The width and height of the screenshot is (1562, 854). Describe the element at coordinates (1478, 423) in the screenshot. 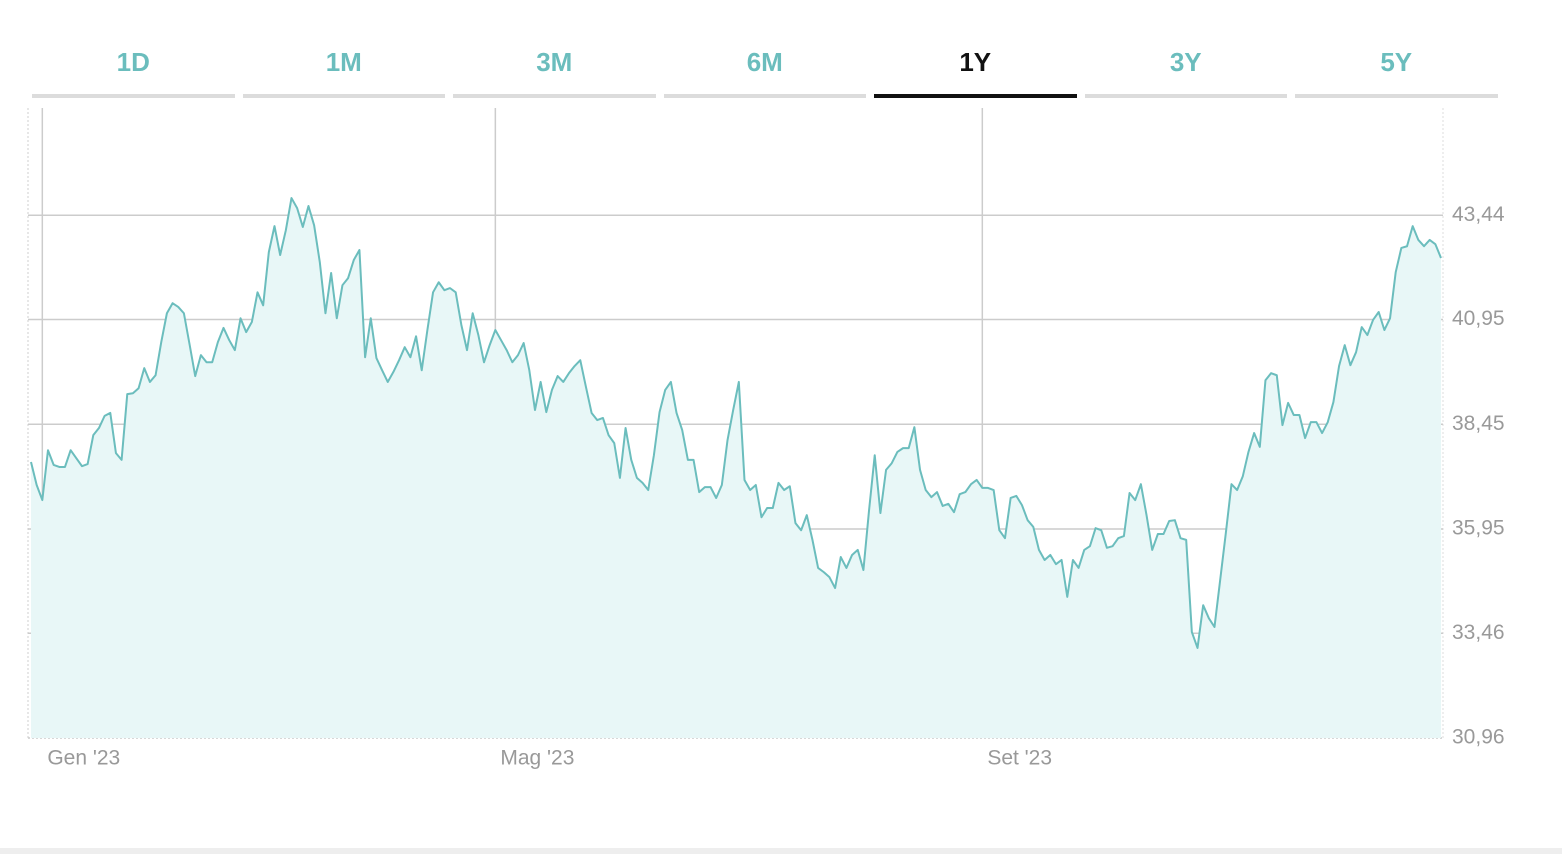

I see `y-tick-label: 38,45` at that location.